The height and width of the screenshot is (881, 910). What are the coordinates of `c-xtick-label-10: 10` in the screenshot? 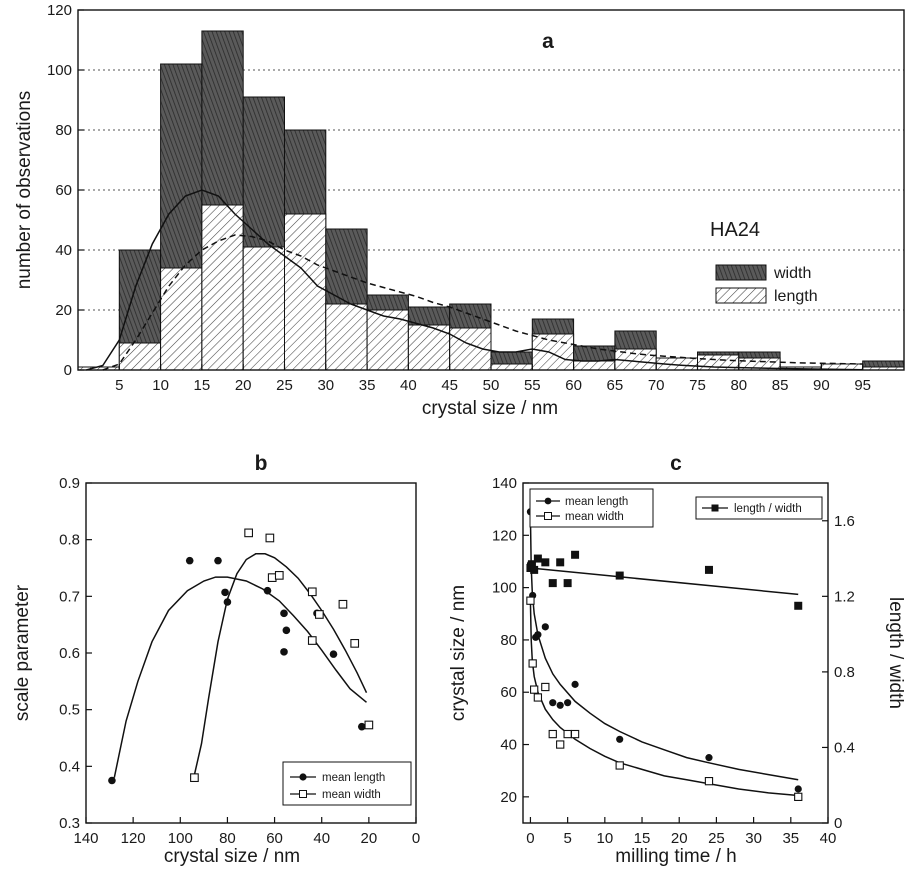 It's located at (604, 838).